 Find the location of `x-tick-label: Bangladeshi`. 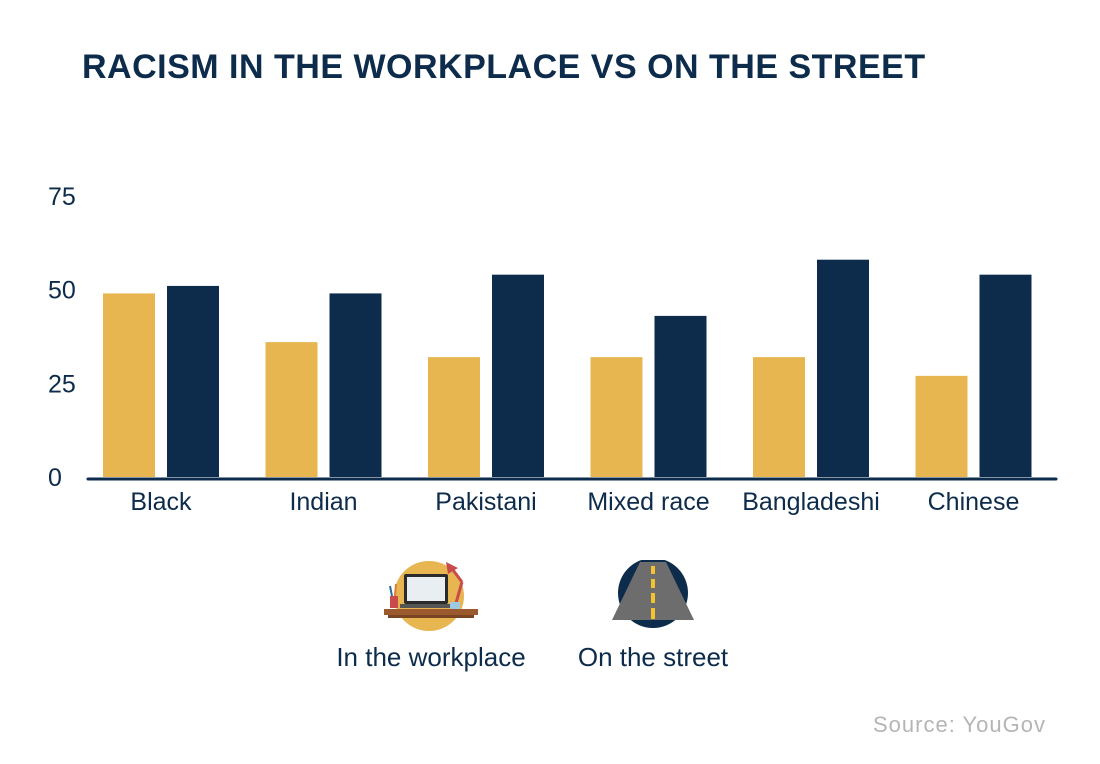

x-tick-label: Bangladeshi is located at coordinates (811, 502).